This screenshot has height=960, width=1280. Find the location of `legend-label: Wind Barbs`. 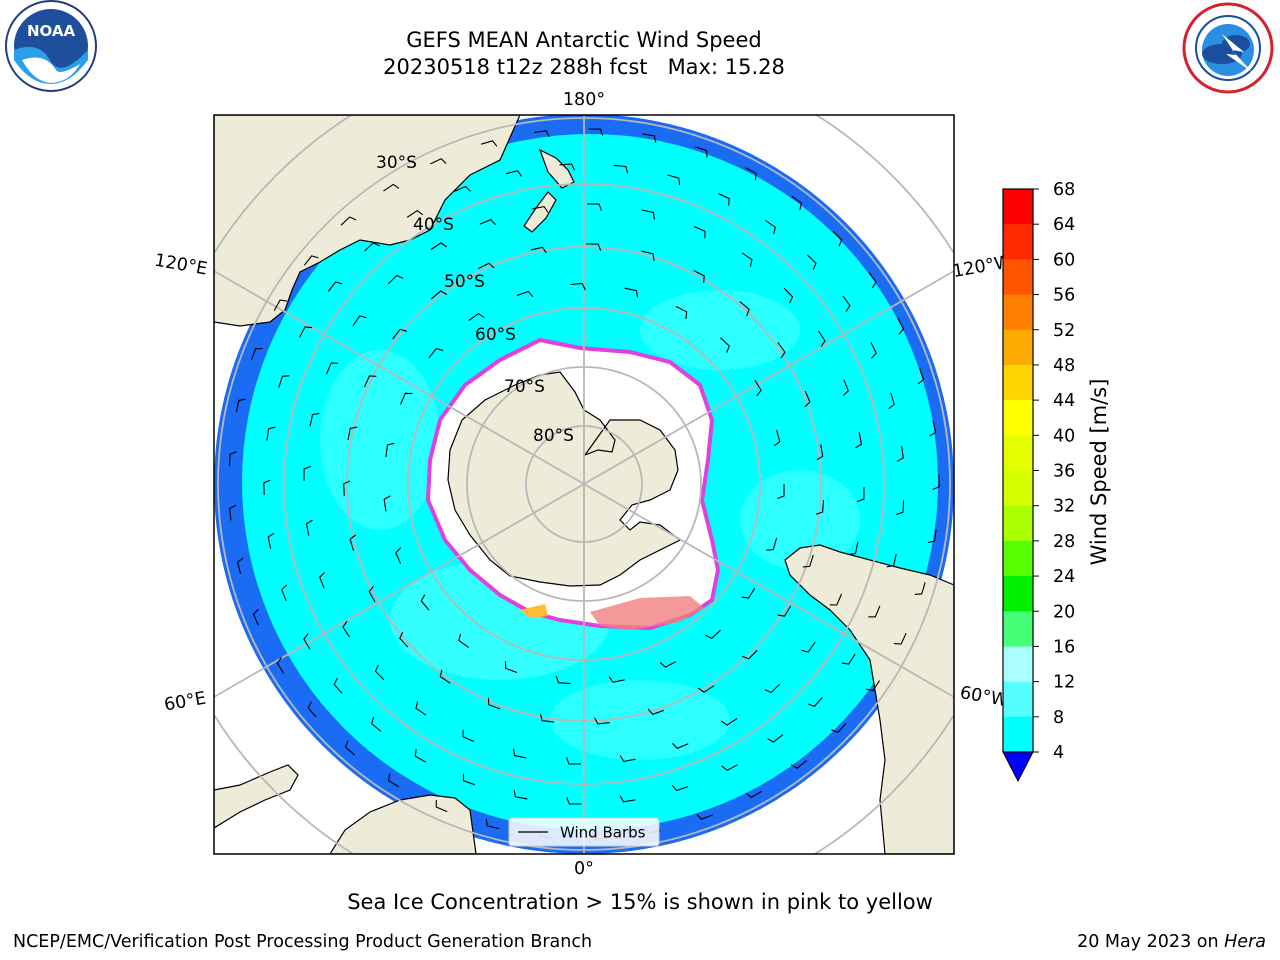

legend-label: Wind Barbs is located at coordinates (603, 833).